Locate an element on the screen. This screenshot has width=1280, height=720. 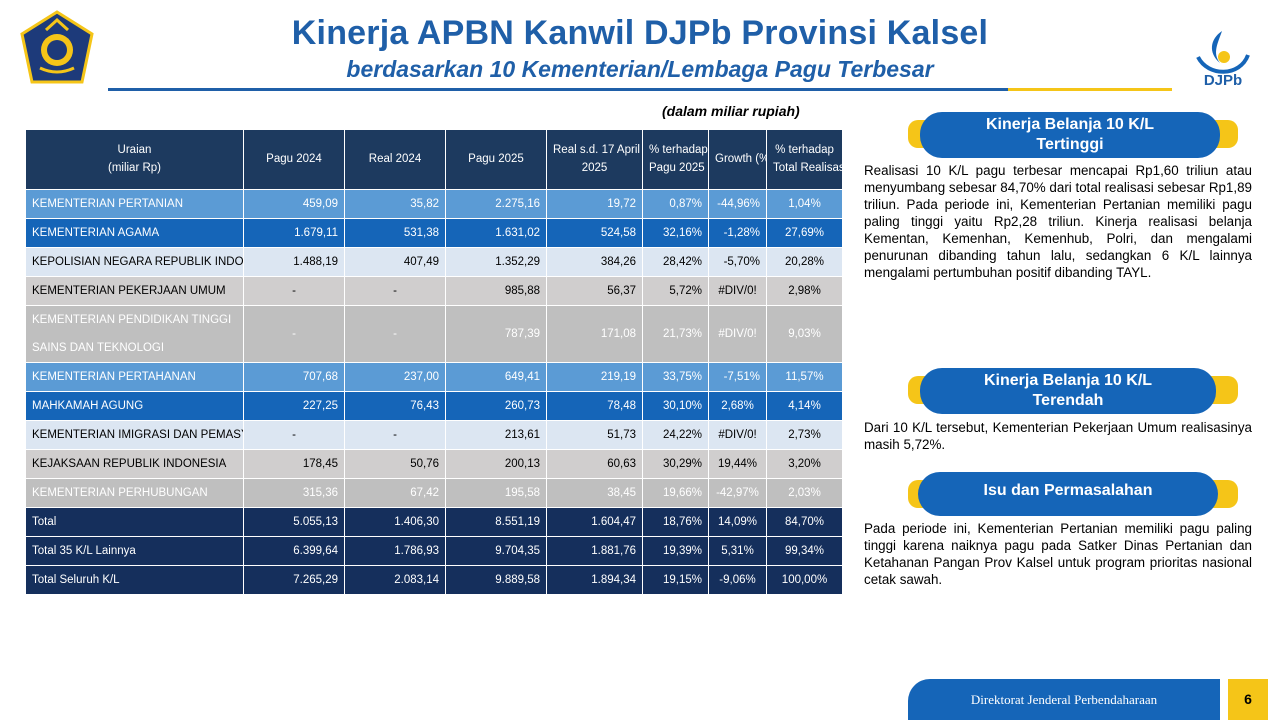
col-header-pct-pagu-line2: Pagu 2025 is located at coordinates (677, 167).